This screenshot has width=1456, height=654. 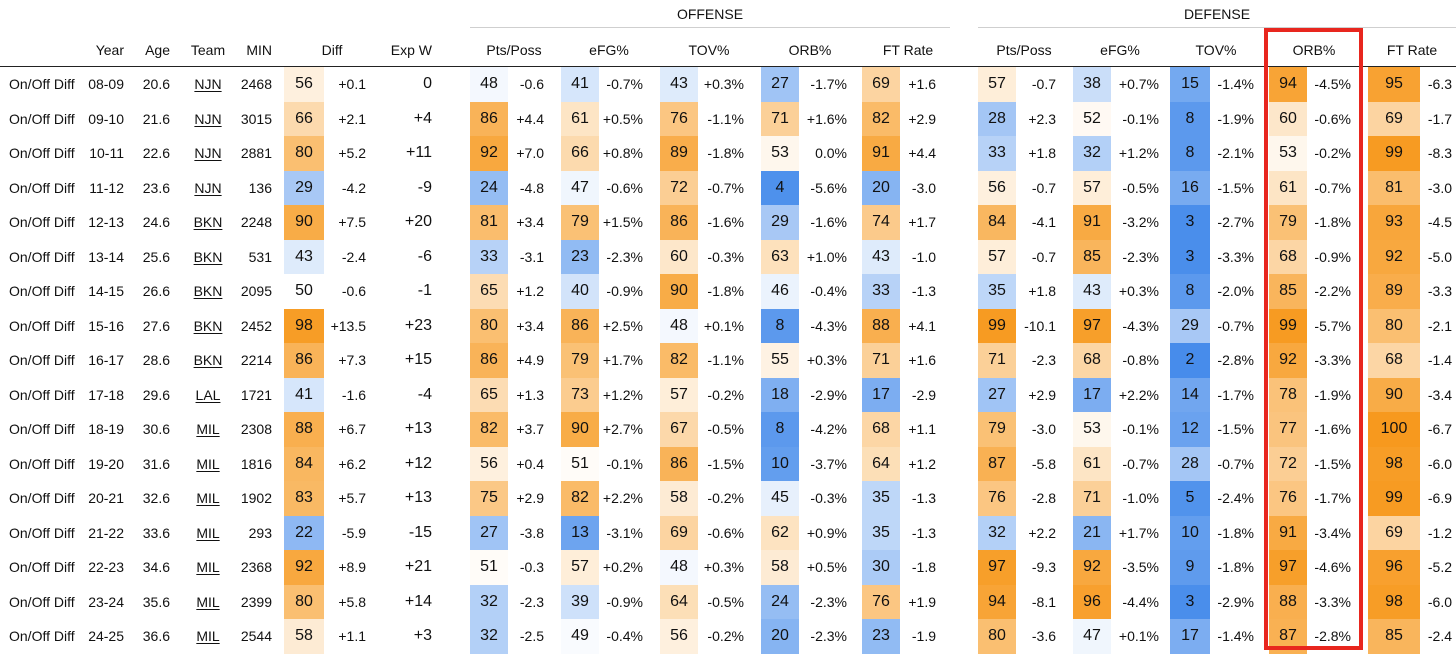 What do you see at coordinates (208, 394) in the screenshot?
I see `team-link: LAL` at bounding box center [208, 394].